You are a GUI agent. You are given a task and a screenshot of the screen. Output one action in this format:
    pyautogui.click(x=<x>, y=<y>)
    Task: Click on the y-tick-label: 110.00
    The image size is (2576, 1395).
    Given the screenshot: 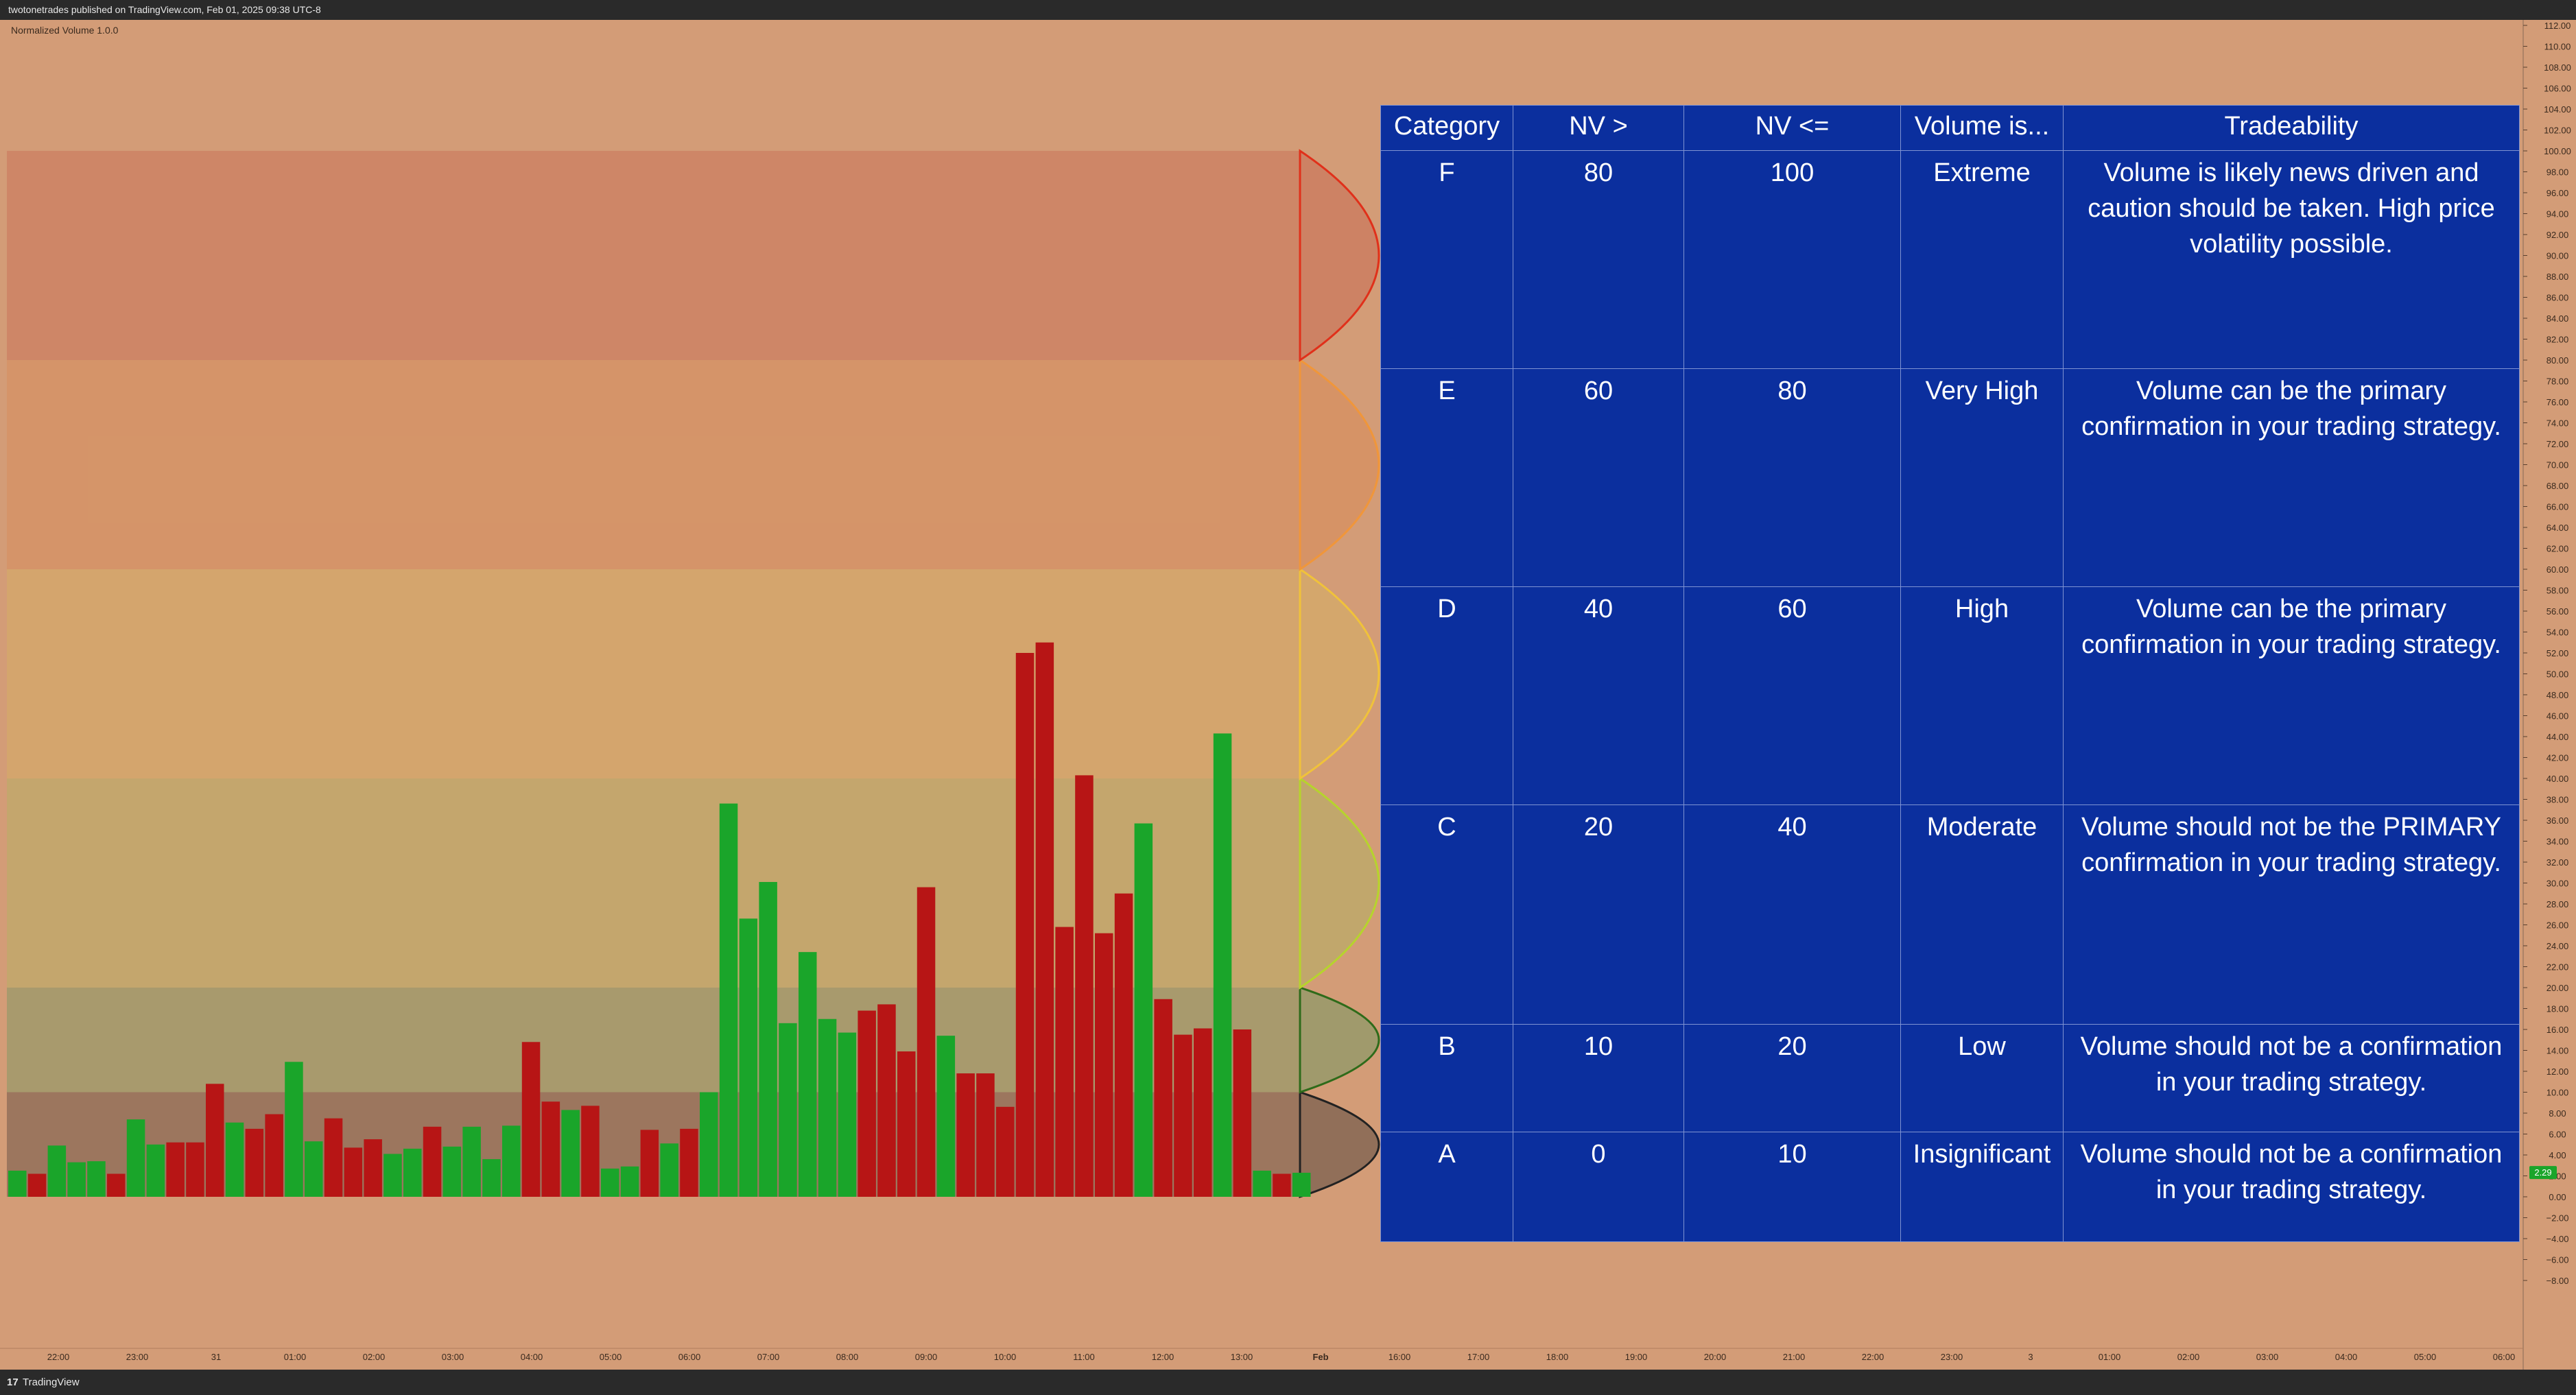 What is the action you would take?
    pyautogui.click(x=2557, y=47)
    